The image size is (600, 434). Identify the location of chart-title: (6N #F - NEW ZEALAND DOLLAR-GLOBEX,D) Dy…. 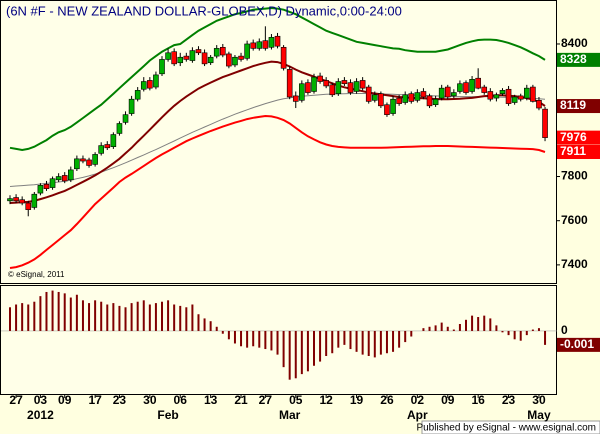
(204, 10).